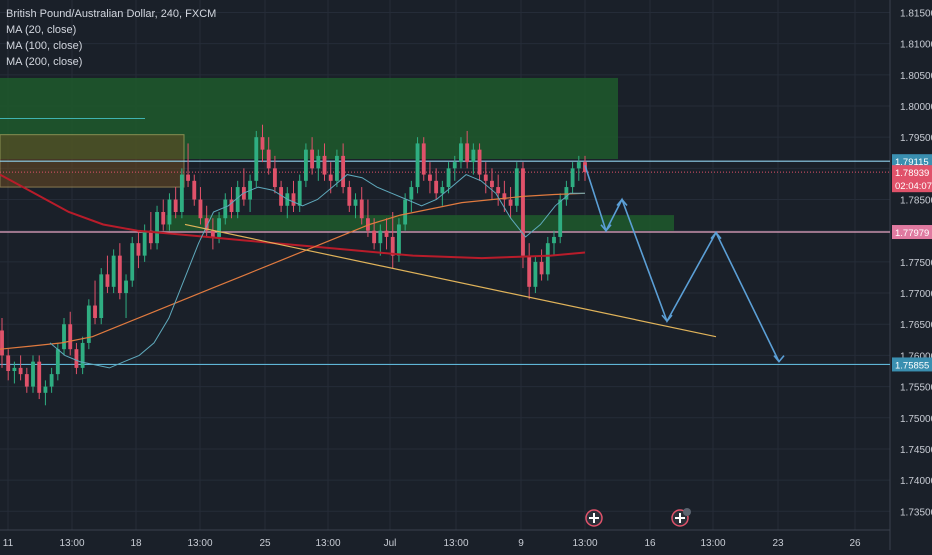 The height and width of the screenshot is (555, 932). I want to click on trendline, so click(450, 280).